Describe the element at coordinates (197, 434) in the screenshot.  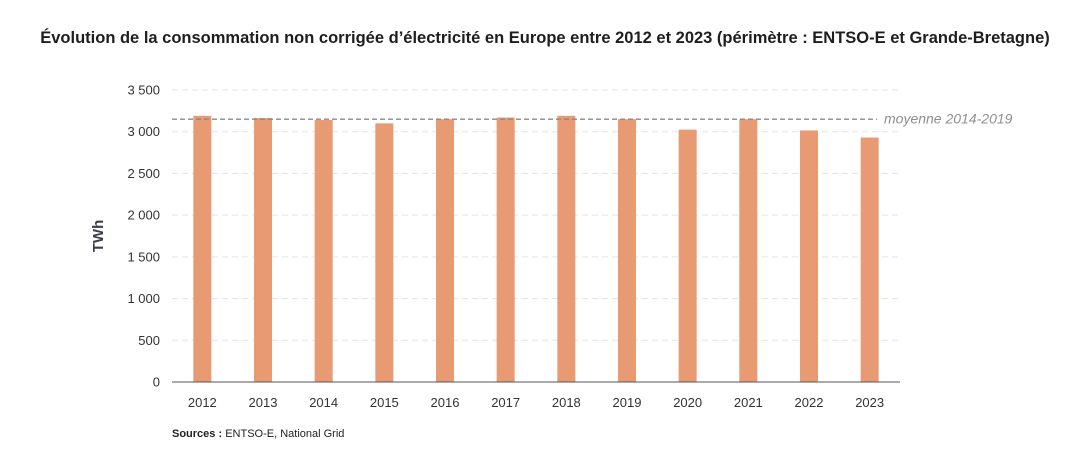
I see `sources-label: Sources :` at that location.